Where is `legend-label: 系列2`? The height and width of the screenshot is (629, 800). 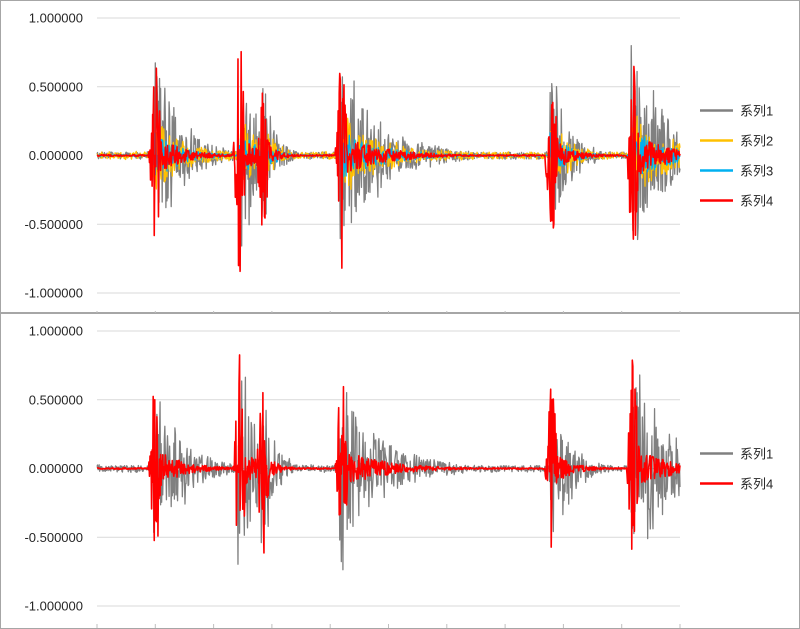
legend-label: 系列2 is located at coordinates (756, 141).